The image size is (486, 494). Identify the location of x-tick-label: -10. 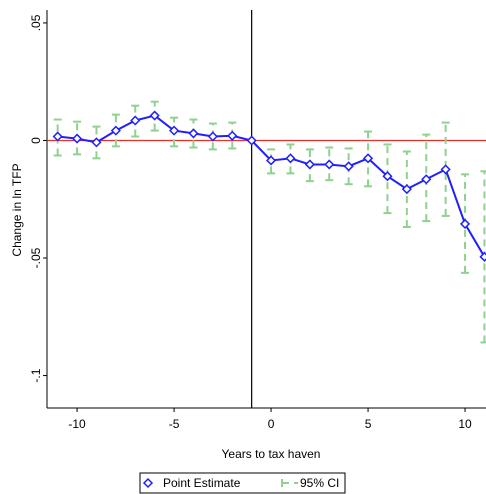
(77, 424).